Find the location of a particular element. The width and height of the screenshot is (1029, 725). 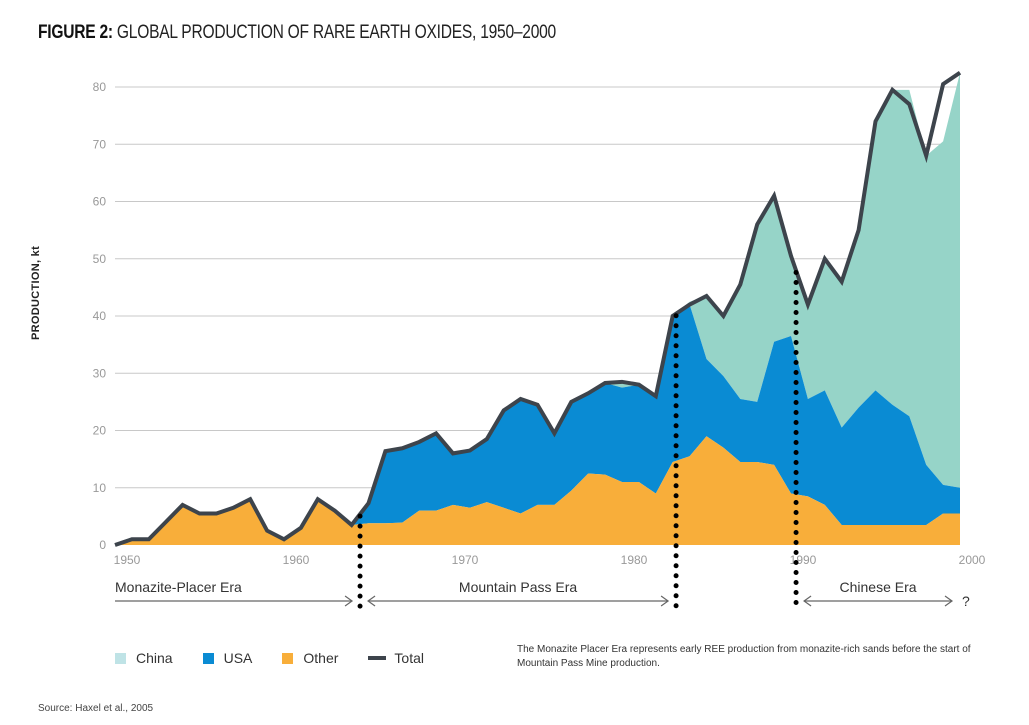

legend-item-usa: USA is located at coordinates (227, 658).